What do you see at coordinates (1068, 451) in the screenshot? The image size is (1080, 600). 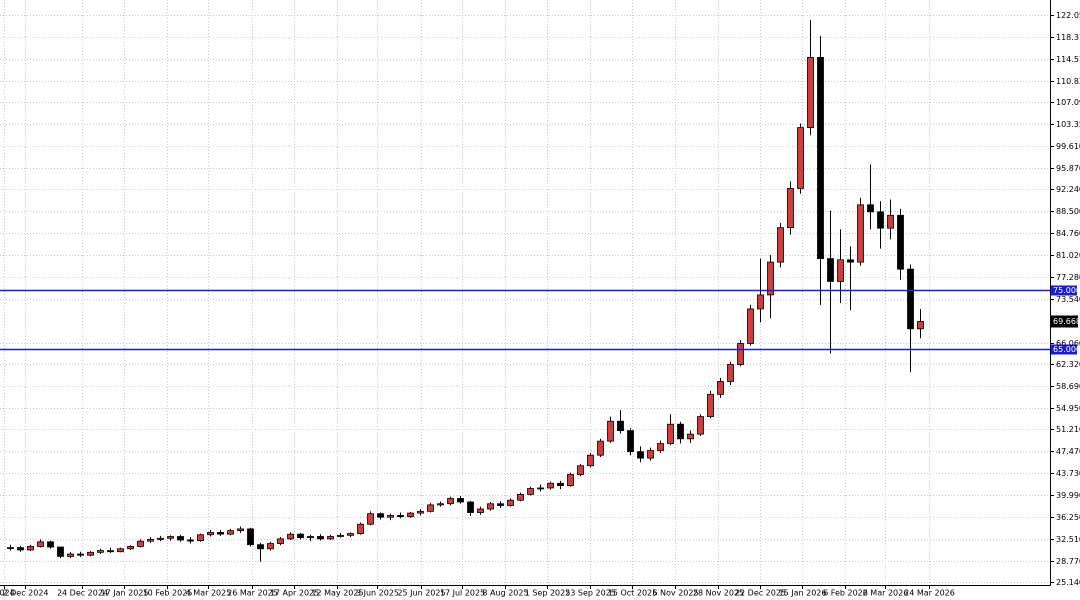 I see `y-tick-label: 47.470` at bounding box center [1068, 451].